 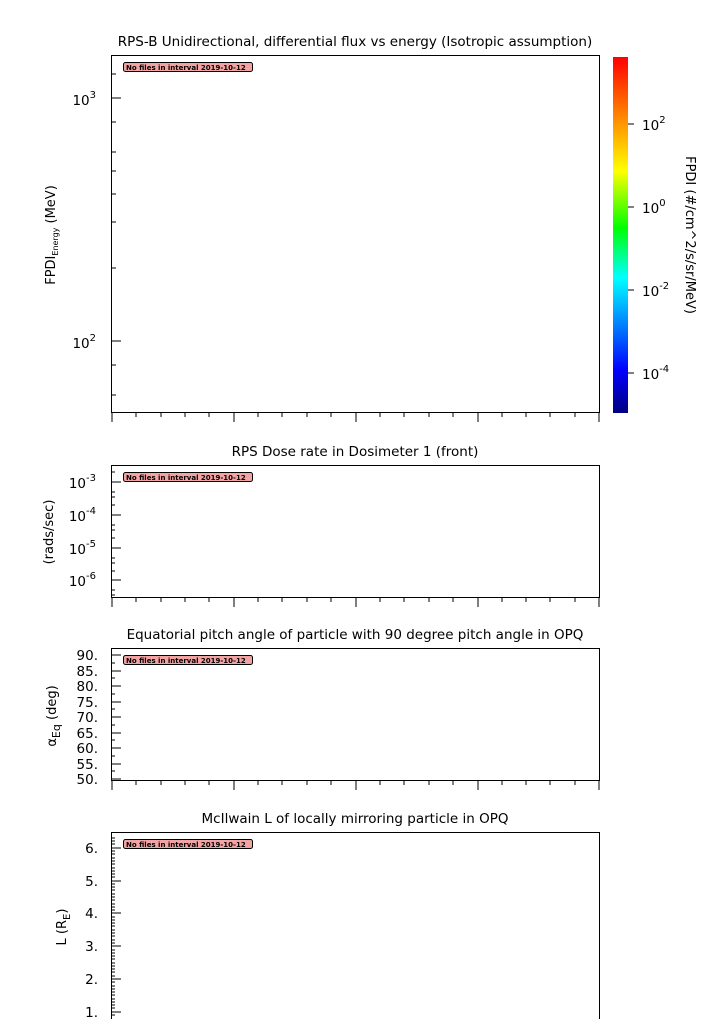 What do you see at coordinates (654, 207) in the screenshot?
I see `colorbar-tick-1e0: 10⁰` at bounding box center [654, 207].